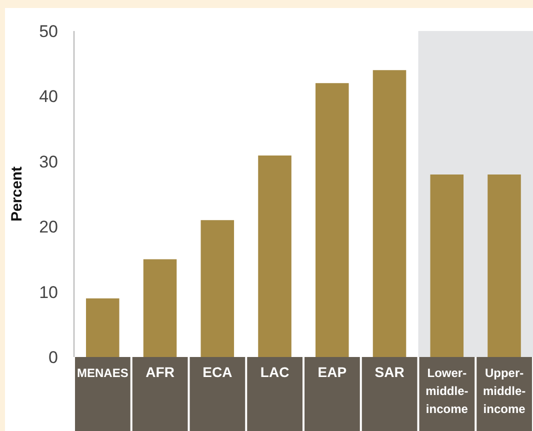  What do you see at coordinates (332, 372) in the screenshot?
I see `x-tick-label: EAP` at bounding box center [332, 372].